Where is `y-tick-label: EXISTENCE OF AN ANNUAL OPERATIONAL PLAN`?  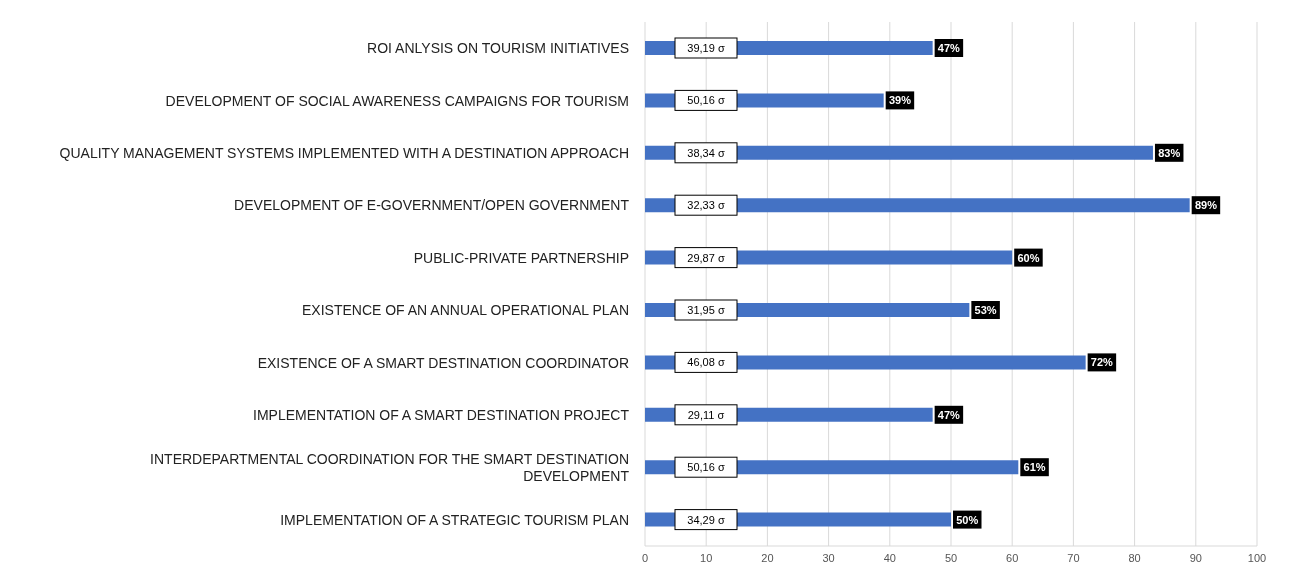
y-tick-label: EXISTENCE OF AN ANNUAL OPERATIONAL PLAN is located at coordinates (465, 310).